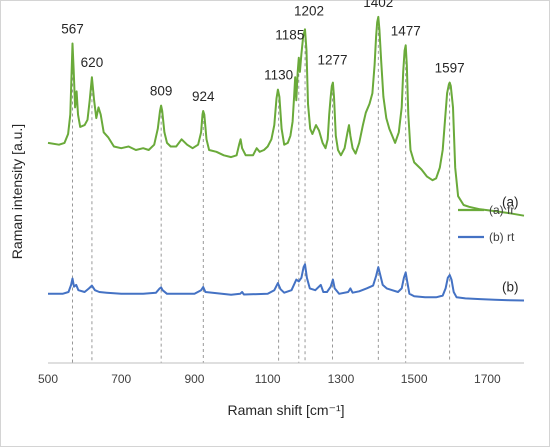 The height and width of the screenshot is (447, 550). I want to click on x-tick-labels: 500 700 900 1100 1300 1500 1700, so click(269, 379).